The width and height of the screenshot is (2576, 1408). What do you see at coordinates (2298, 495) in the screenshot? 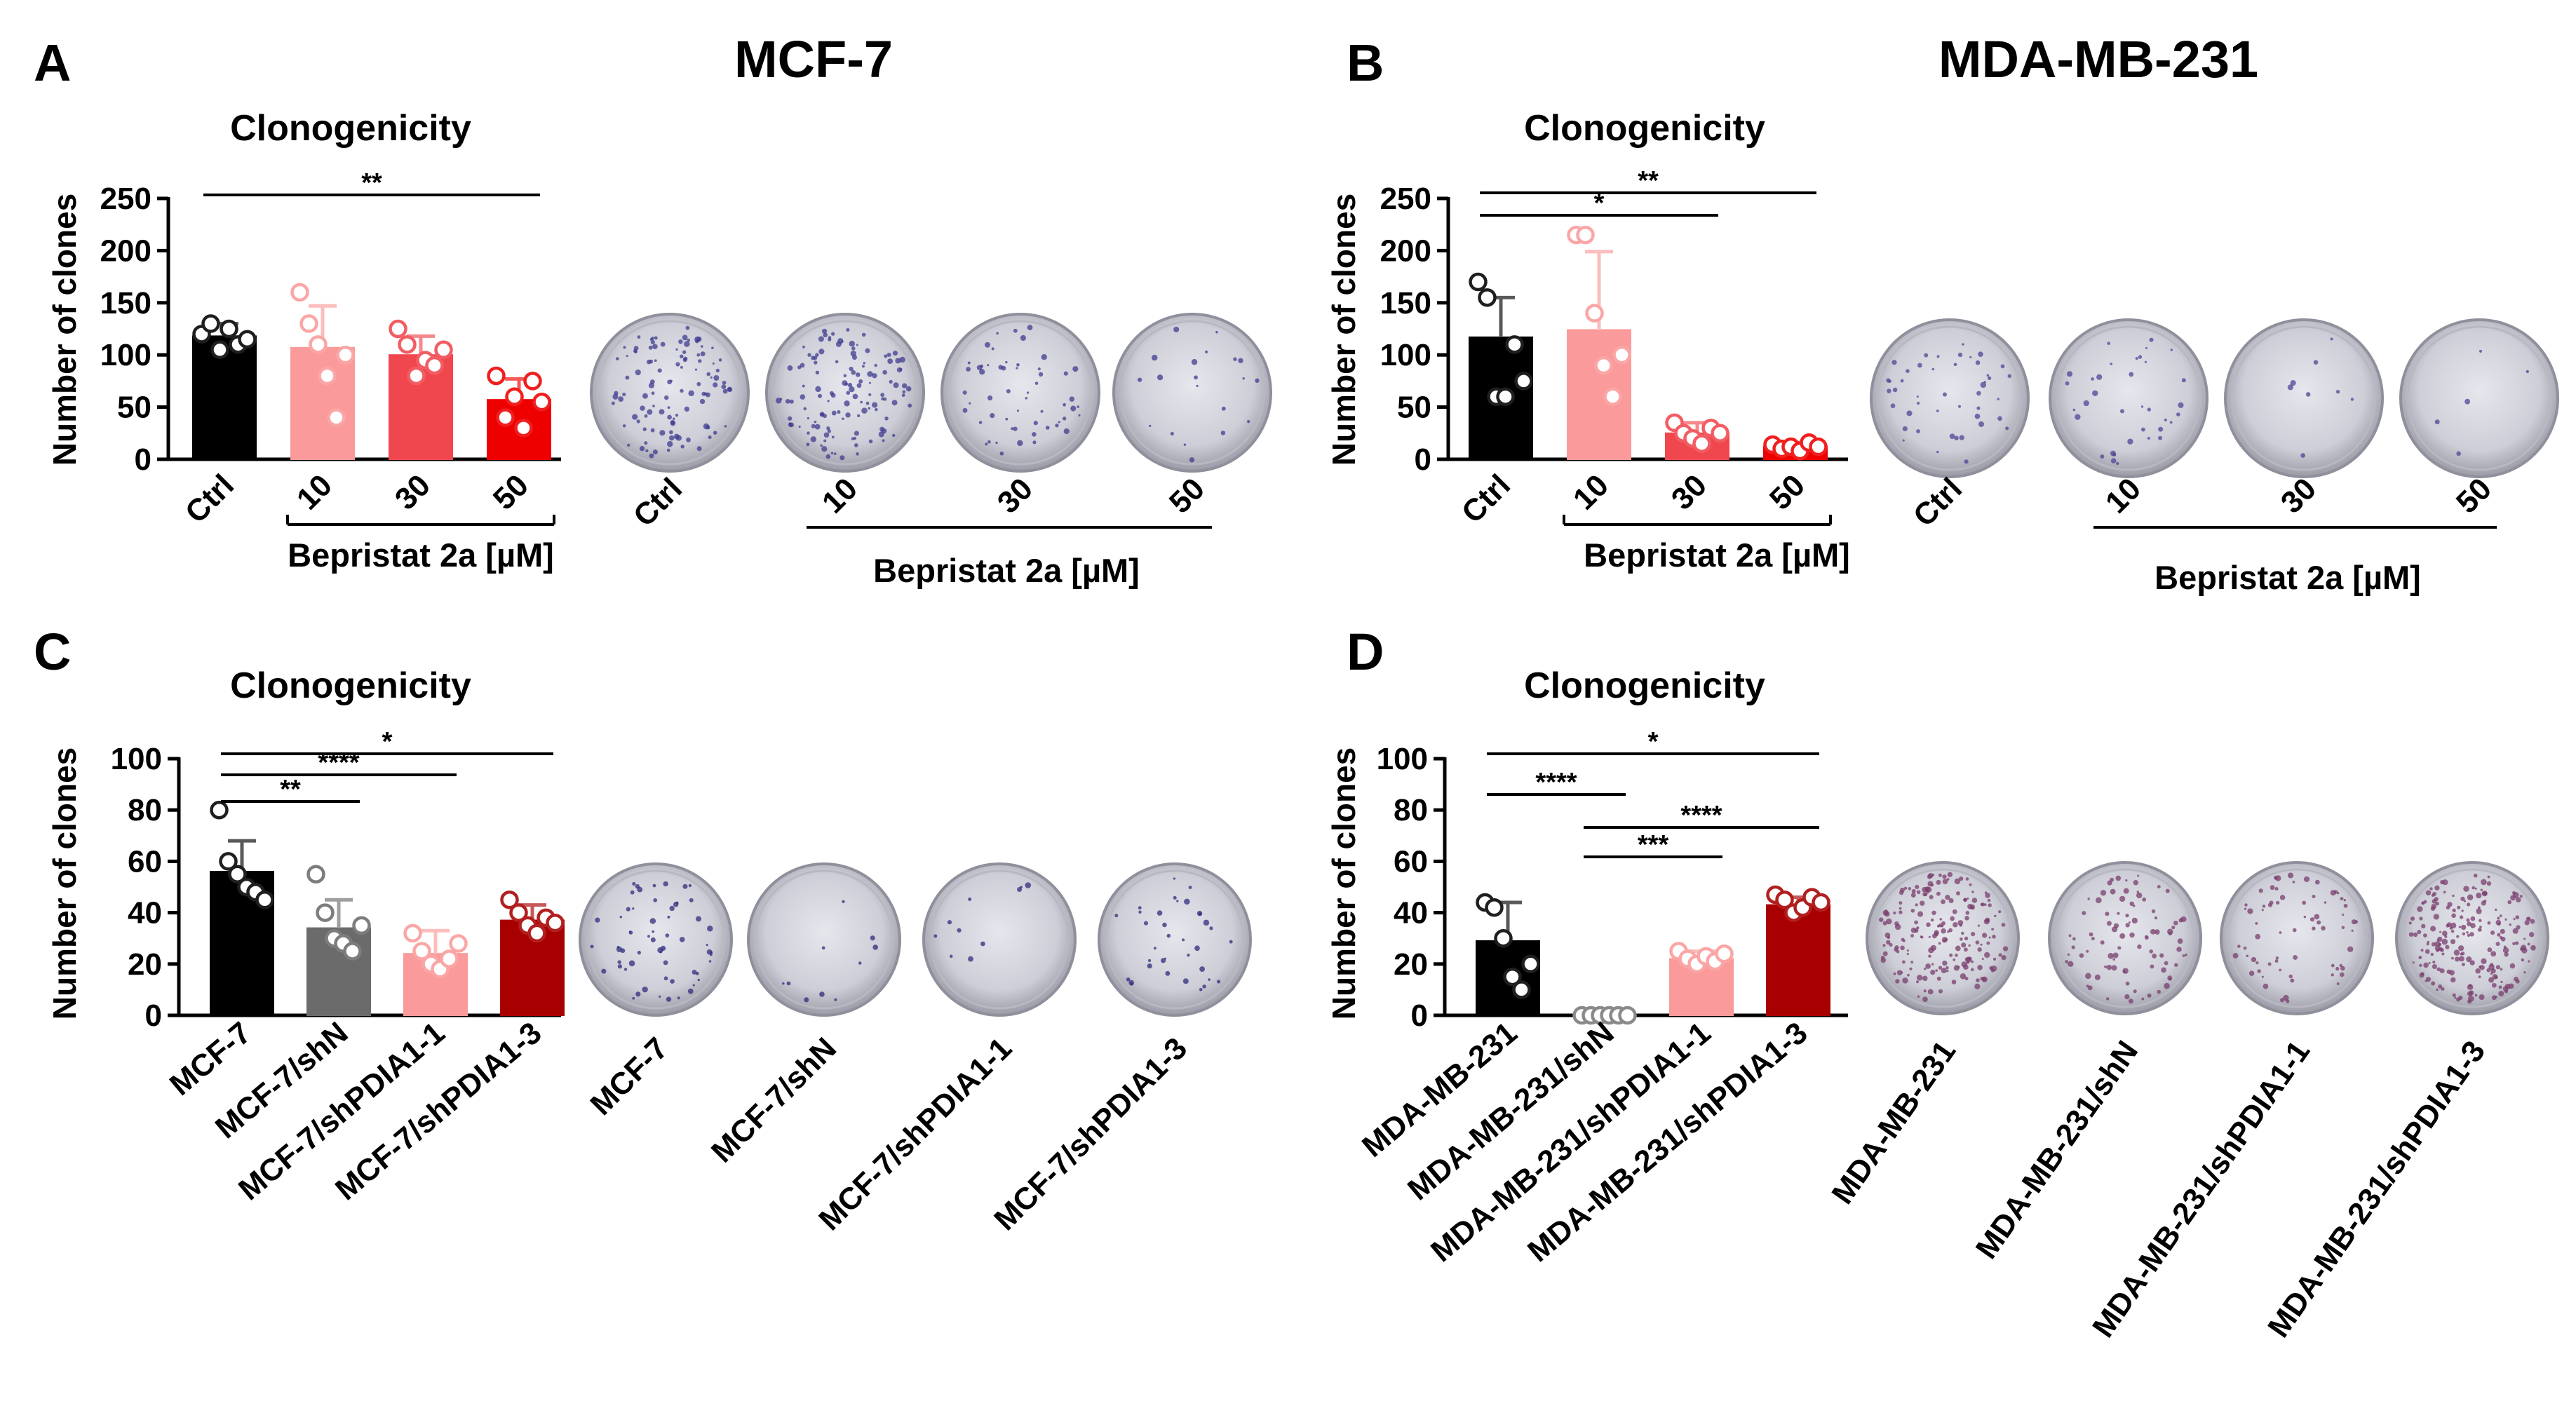
I see `dish-b-dish-label: 30` at bounding box center [2298, 495].